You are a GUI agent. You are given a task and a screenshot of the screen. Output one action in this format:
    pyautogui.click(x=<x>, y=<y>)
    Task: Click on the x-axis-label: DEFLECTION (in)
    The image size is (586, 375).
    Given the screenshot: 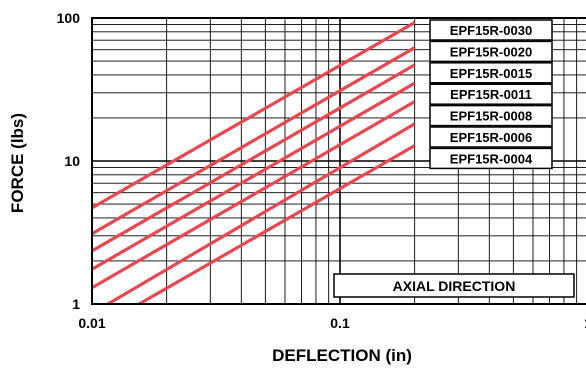 What is the action you would take?
    pyautogui.click(x=342, y=355)
    